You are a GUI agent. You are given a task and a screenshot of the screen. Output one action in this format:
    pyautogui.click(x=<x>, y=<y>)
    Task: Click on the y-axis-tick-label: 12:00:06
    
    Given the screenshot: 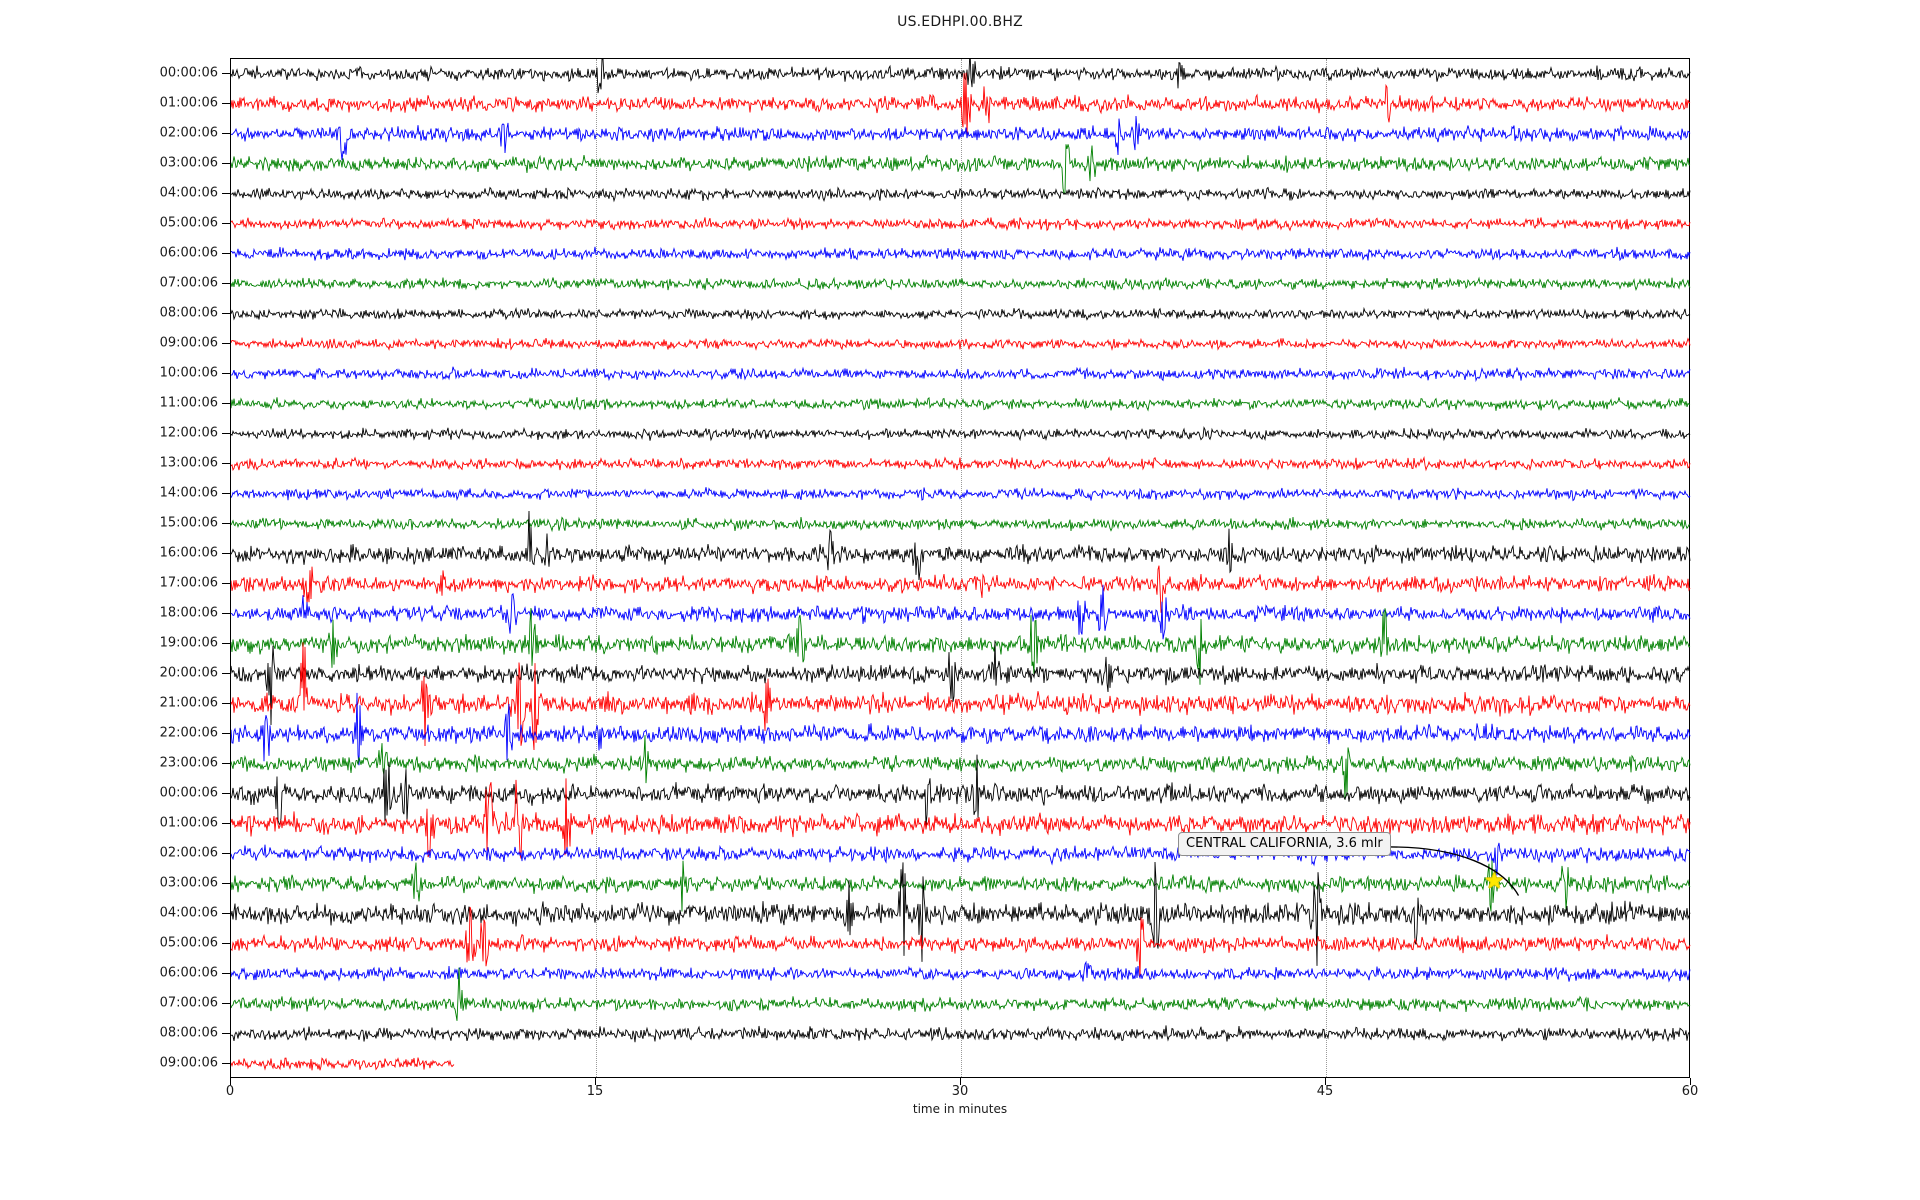 What is the action you would take?
    pyautogui.click(x=188, y=433)
    